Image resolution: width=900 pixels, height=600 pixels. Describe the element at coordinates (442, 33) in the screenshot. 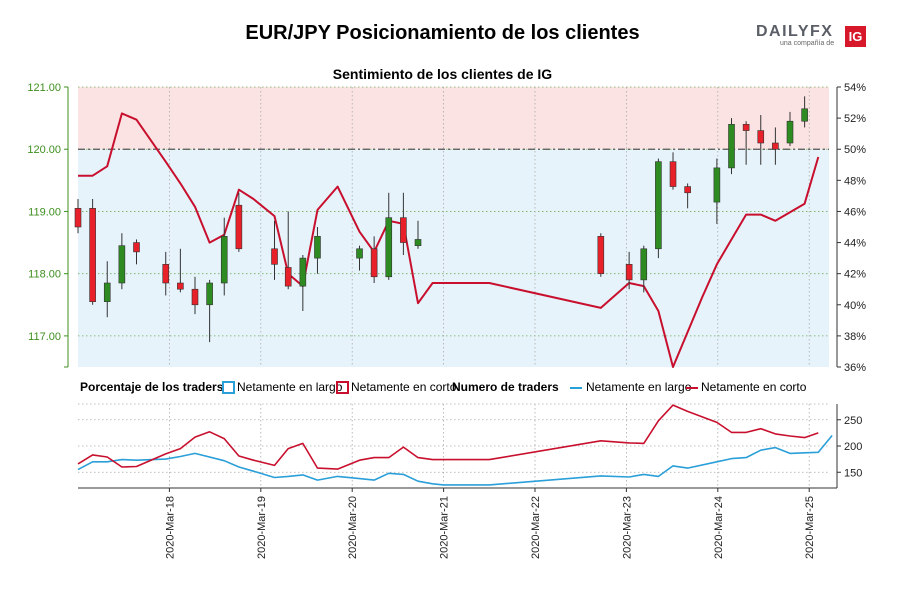

I see `chart-title: EUR/JPY Posicionamiento de los clientes` at that location.